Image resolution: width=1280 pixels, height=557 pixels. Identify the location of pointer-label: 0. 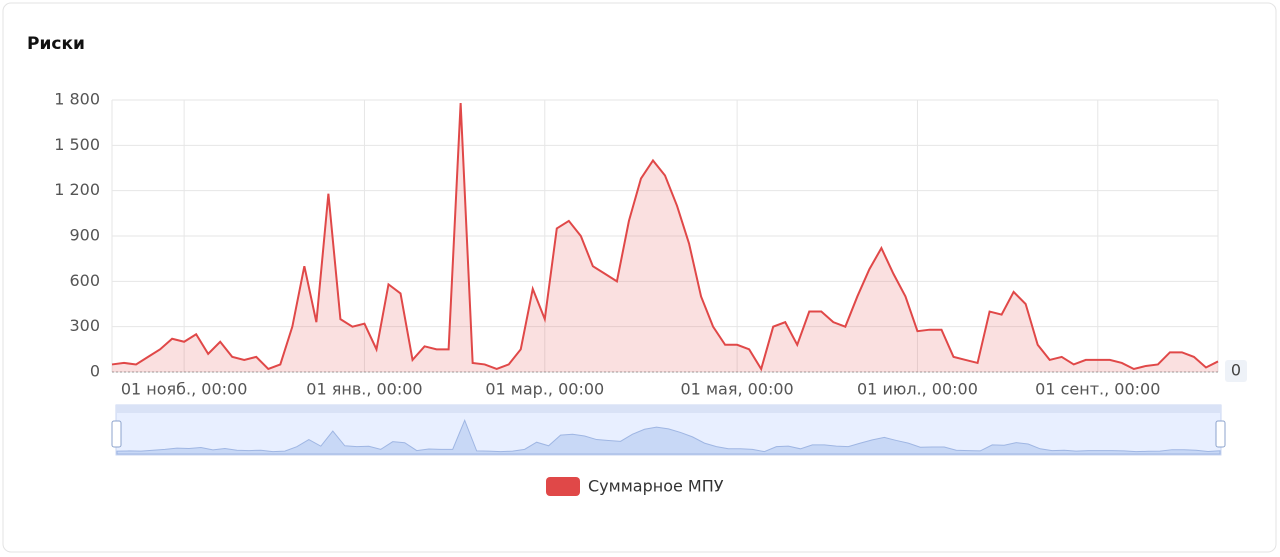
(1236, 370).